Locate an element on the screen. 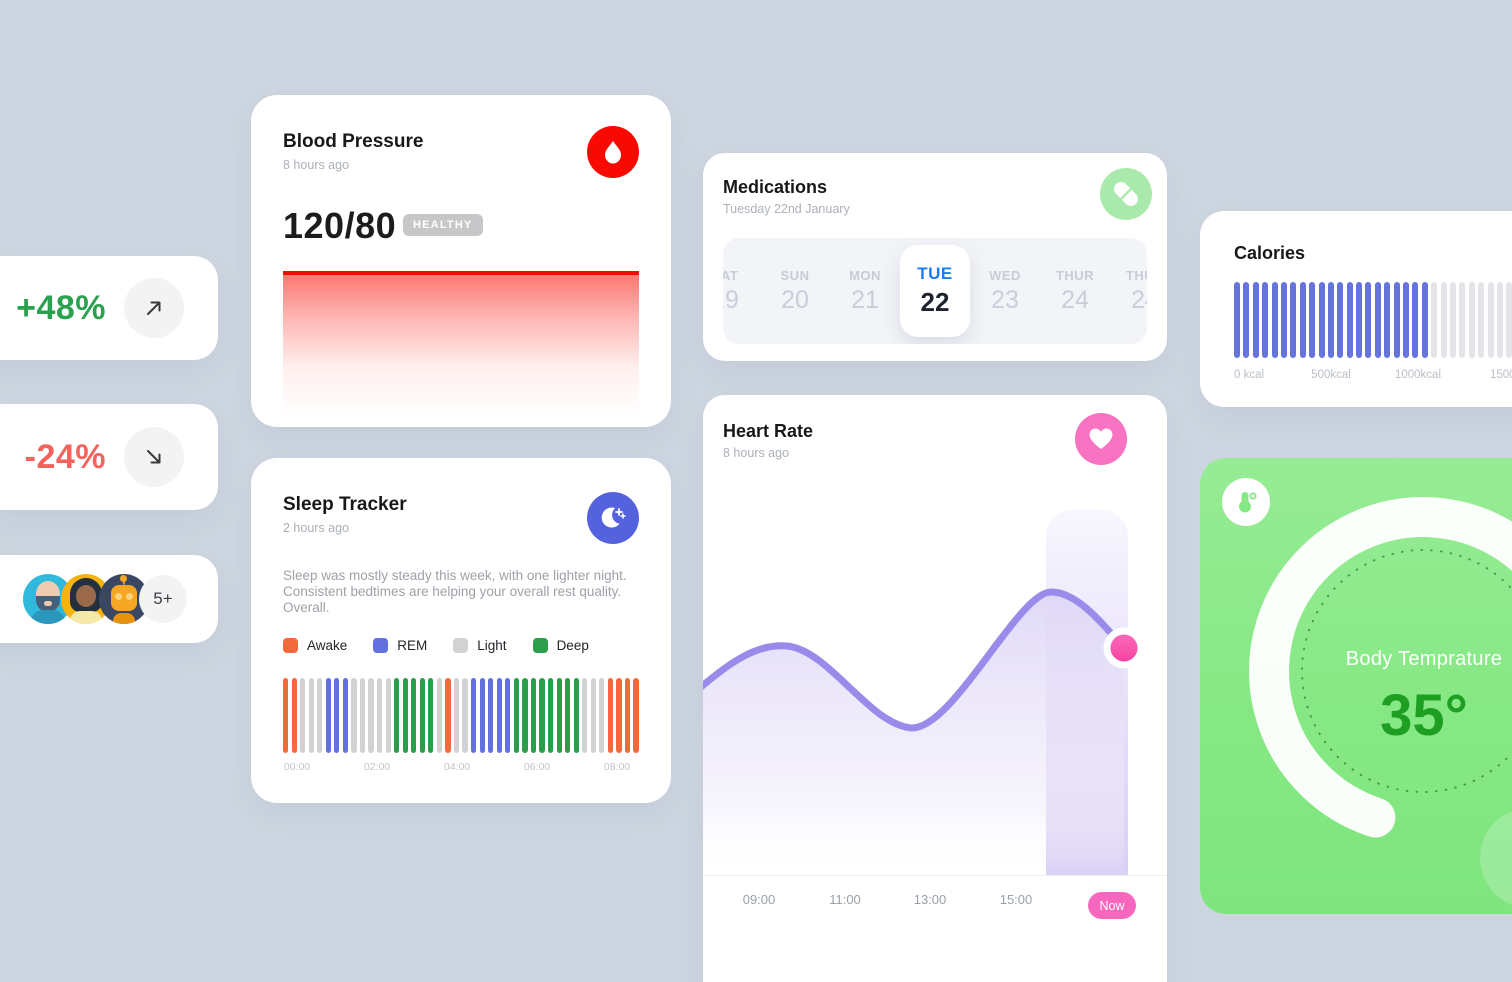  trend-down-button is located at coordinates (154, 457).